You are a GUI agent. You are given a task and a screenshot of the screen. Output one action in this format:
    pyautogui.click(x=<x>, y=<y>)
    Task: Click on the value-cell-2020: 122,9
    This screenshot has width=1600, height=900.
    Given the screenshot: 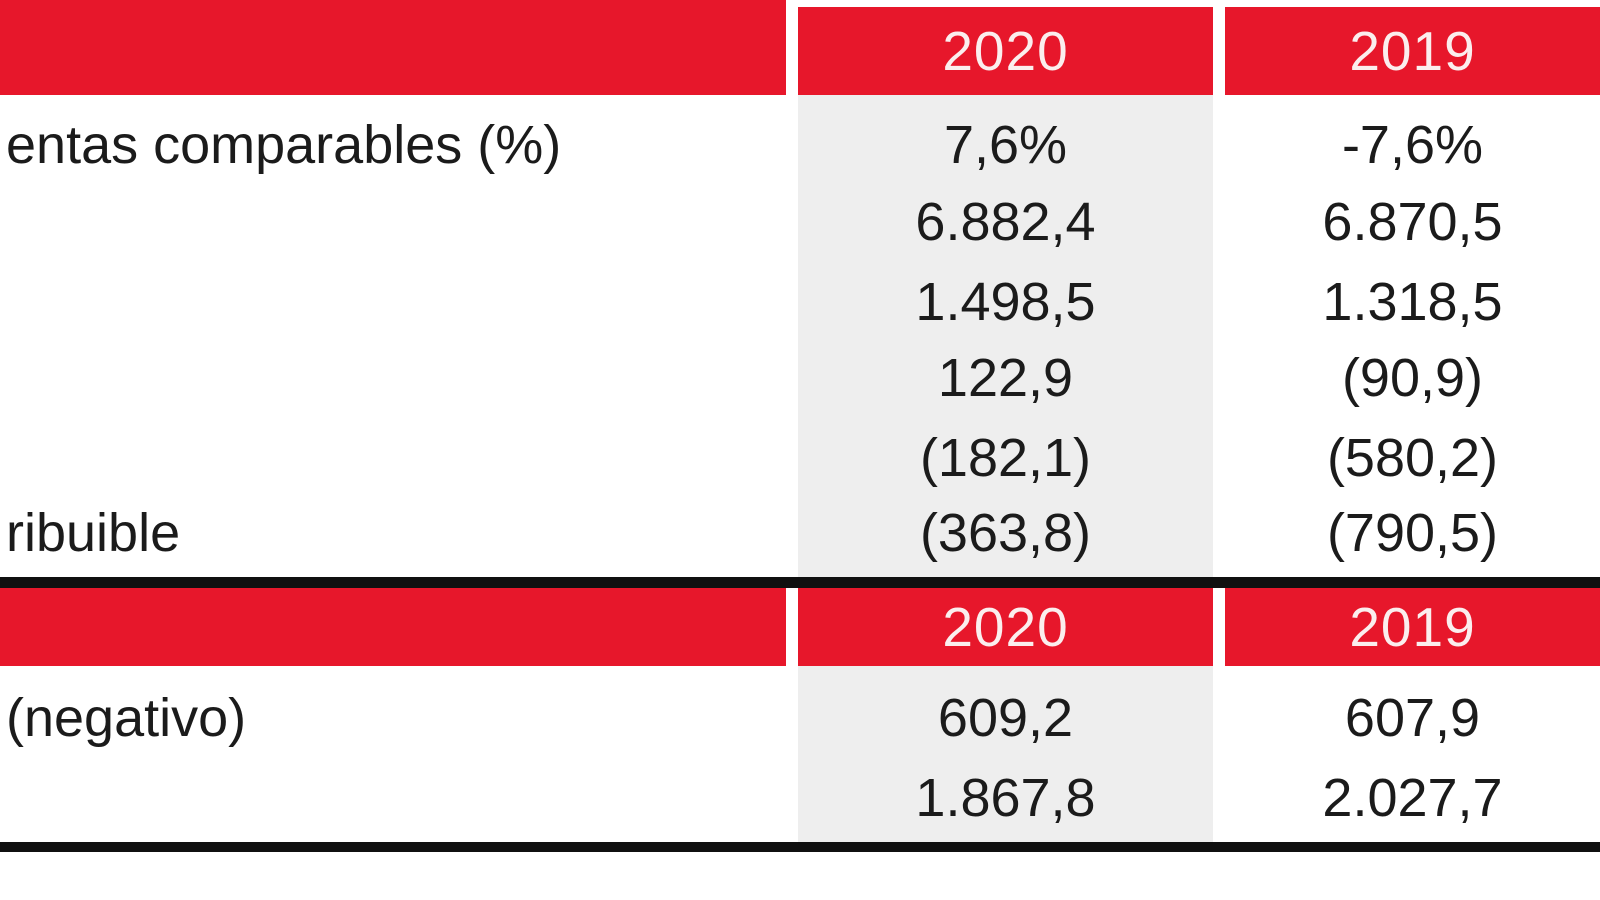 What is the action you would take?
    pyautogui.click(x=1005, y=378)
    